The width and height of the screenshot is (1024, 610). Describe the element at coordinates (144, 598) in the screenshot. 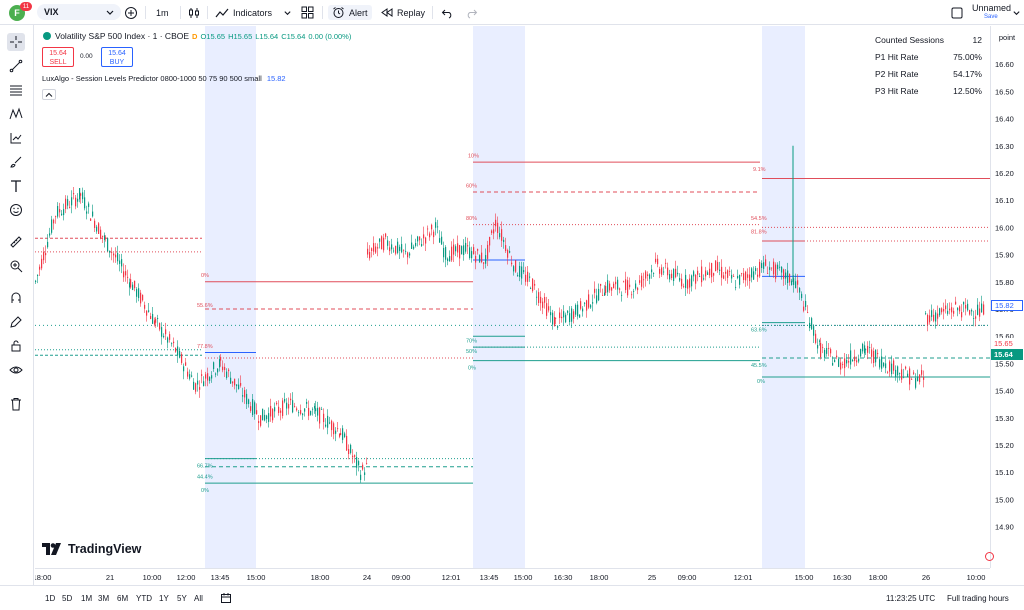

I see `range-ytd: YTD` at that location.